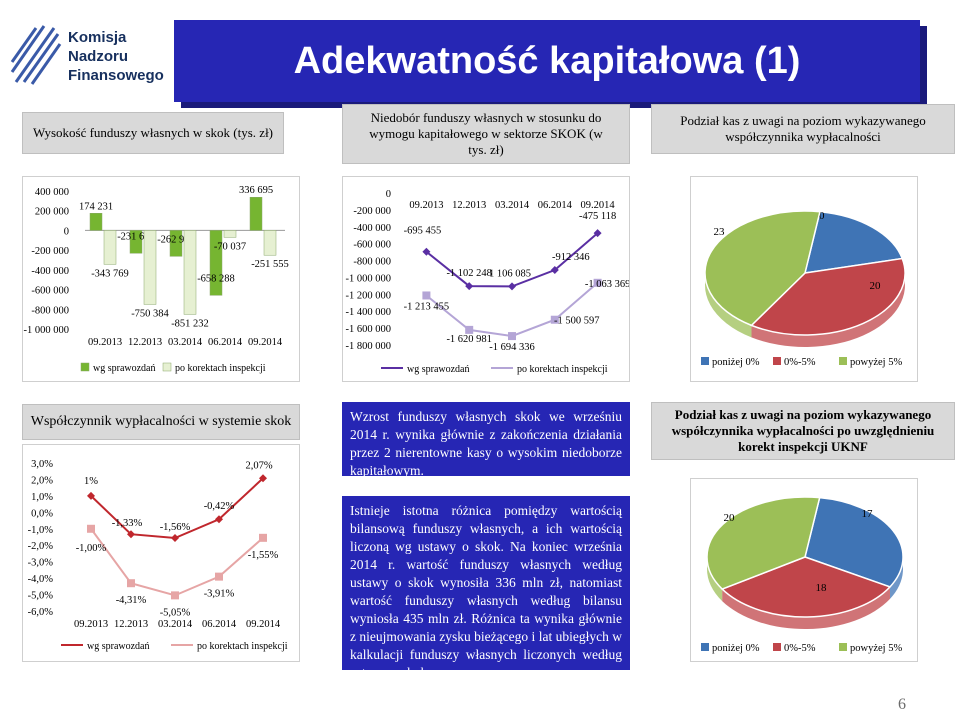 This screenshot has height=726, width=960. What do you see at coordinates (52, 192) in the screenshot?
I see `y-tick-label: 400 000` at bounding box center [52, 192].